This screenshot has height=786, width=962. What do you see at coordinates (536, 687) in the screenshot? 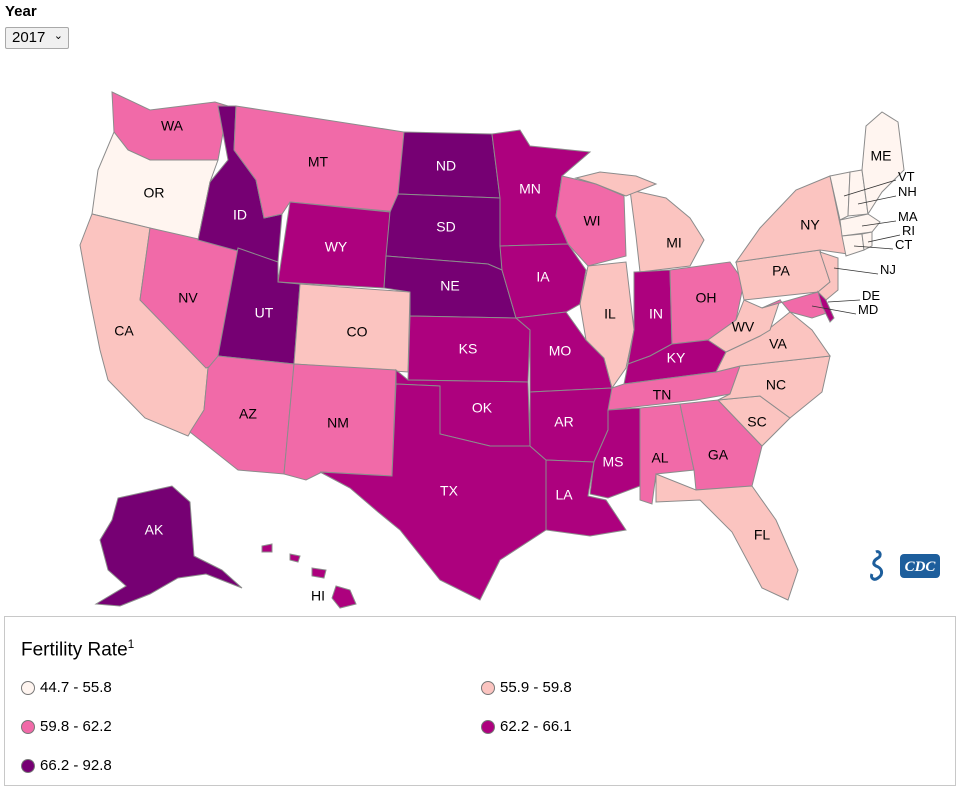
I see `legend-item-label: 55.9 - 59.8` at bounding box center [536, 687].